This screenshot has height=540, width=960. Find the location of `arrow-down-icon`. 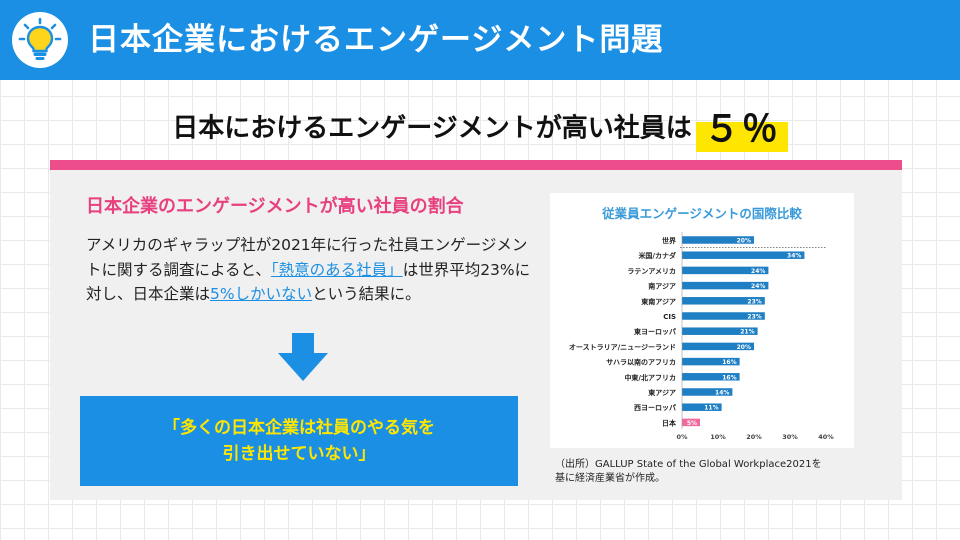

arrow-down-icon is located at coordinates (303, 357).